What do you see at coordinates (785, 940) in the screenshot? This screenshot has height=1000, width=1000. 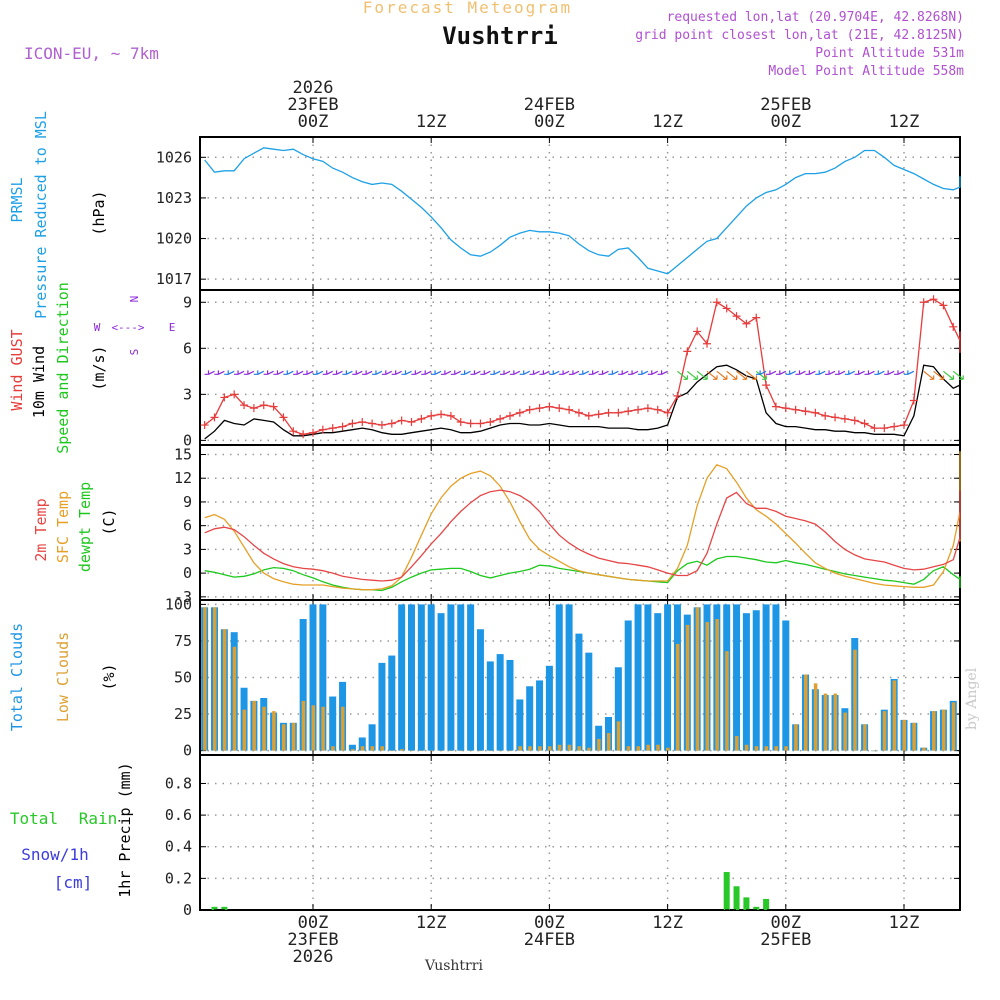 I see `time-label-bottom: 25FEB` at bounding box center [785, 940].